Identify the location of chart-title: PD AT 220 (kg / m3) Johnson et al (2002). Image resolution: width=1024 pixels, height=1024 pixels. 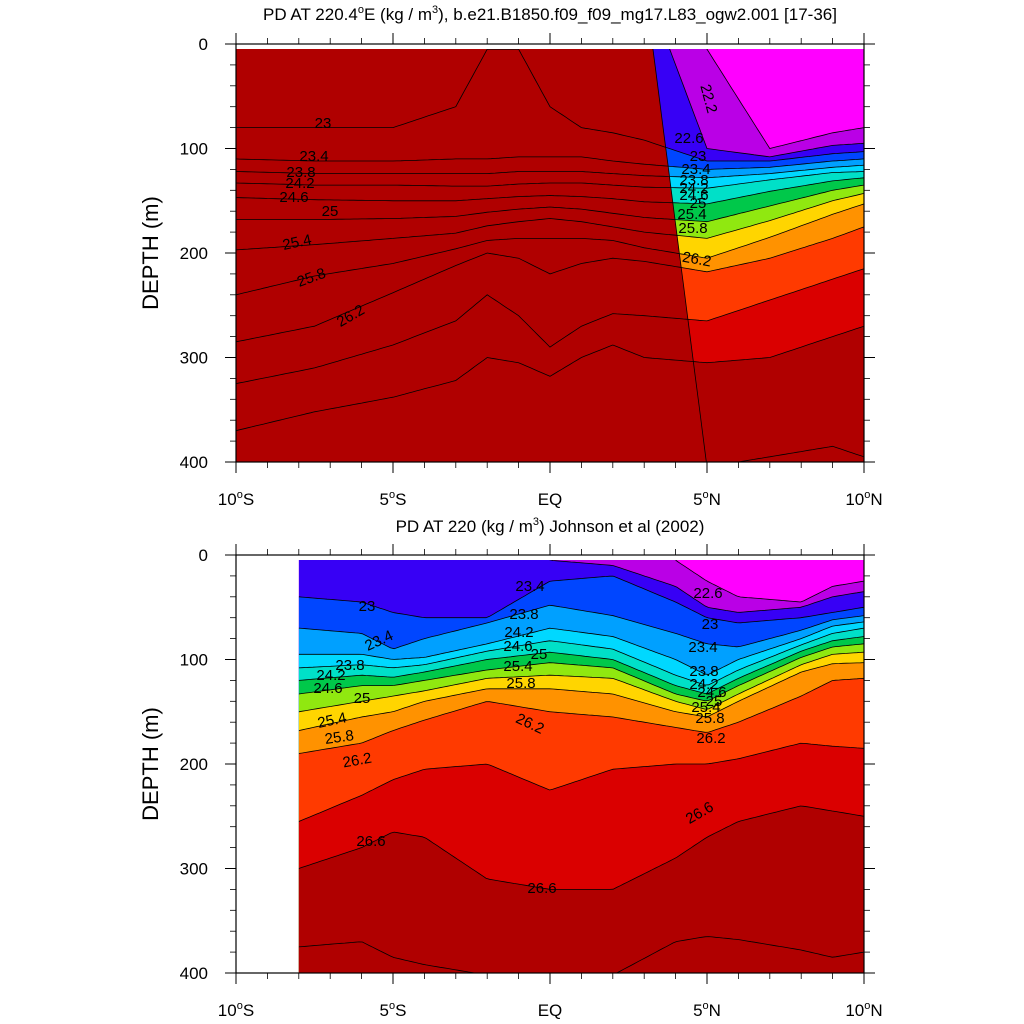
(550, 526).